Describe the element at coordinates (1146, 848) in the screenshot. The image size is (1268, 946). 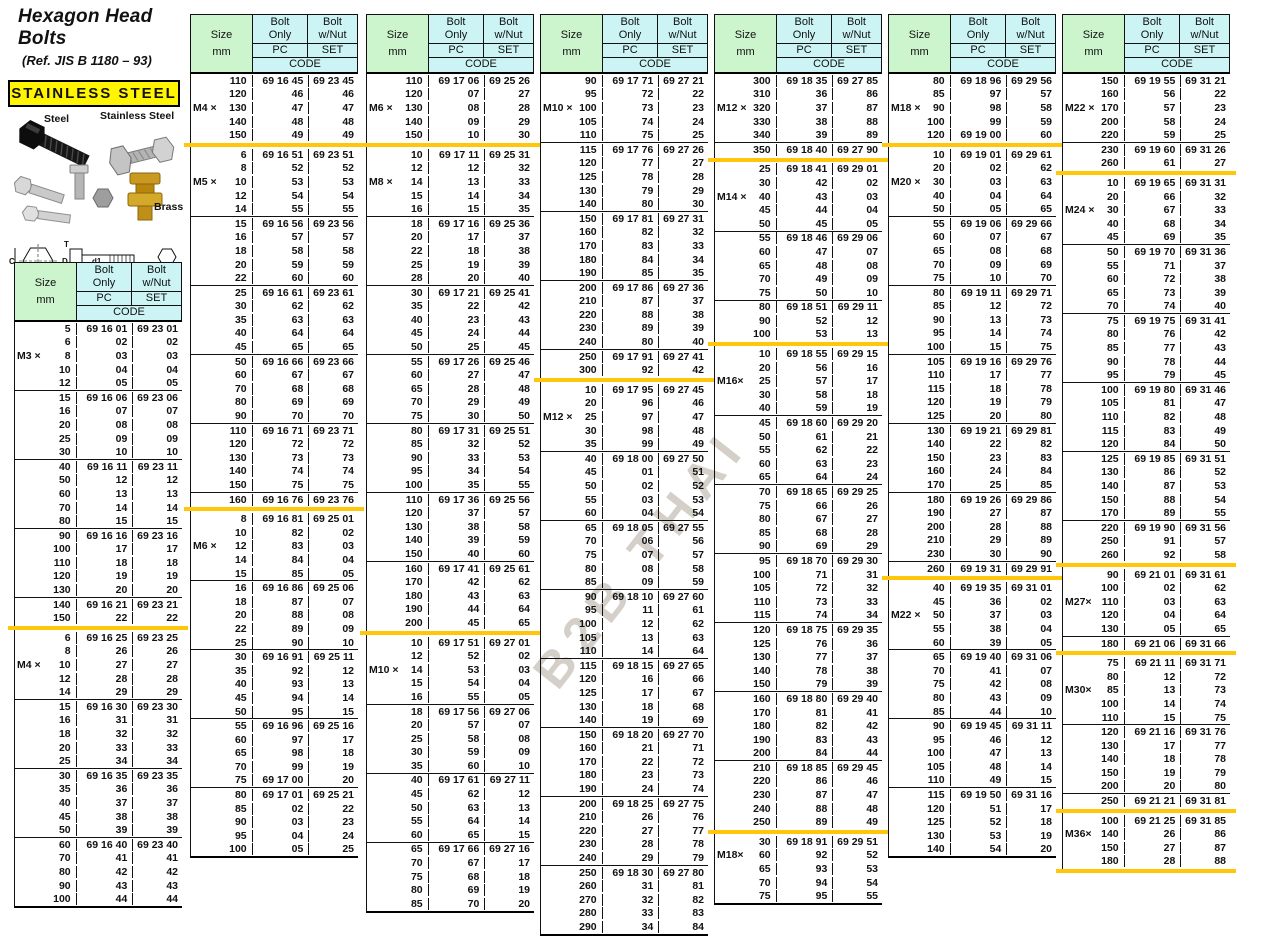
I see `table-row: 150 27 87` at that location.